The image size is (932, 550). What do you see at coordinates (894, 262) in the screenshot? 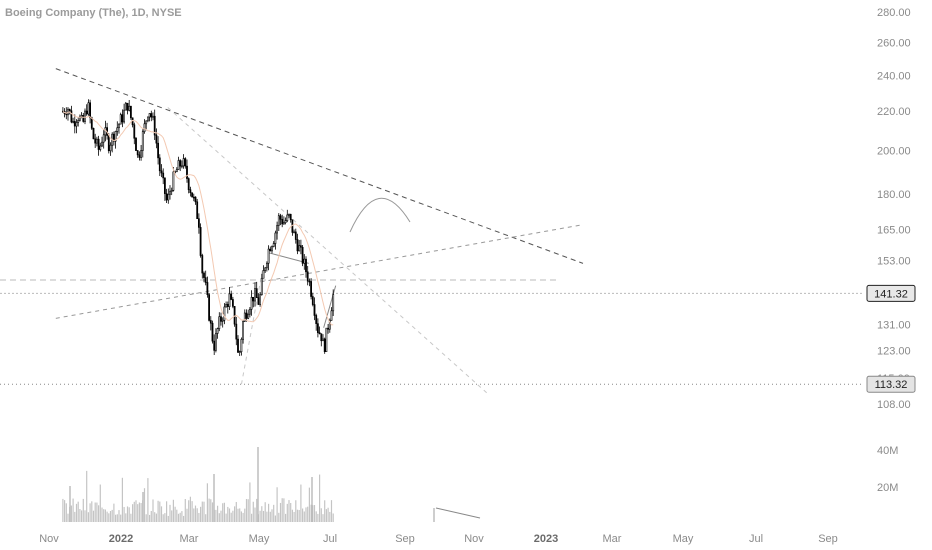
I see `price-tick-label: 153.00` at bounding box center [894, 262].